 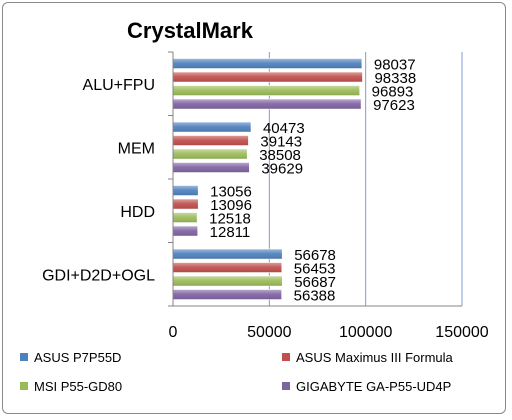 I want to click on data-label: 56678, so click(x=315, y=255).